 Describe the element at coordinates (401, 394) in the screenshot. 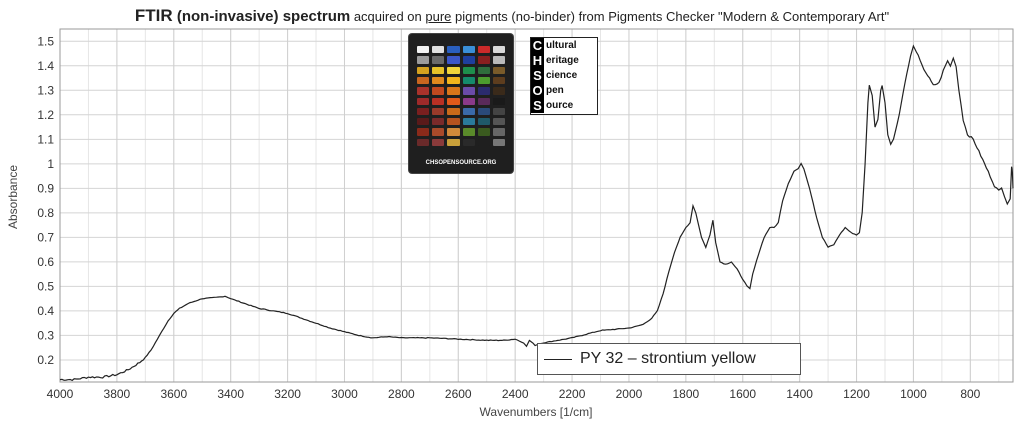

I see `x-tick-label: 2800` at that location.